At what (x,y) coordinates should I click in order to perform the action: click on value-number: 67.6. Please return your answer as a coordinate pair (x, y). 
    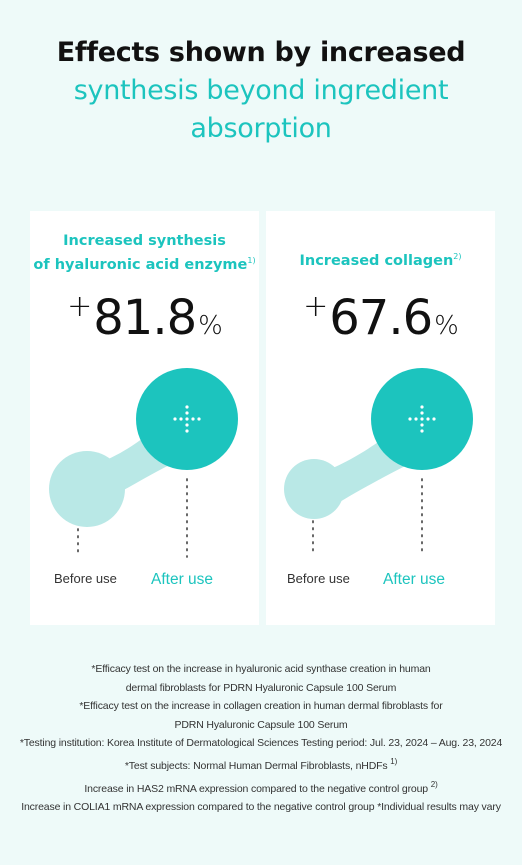
    Looking at the image, I should click on (381, 318).